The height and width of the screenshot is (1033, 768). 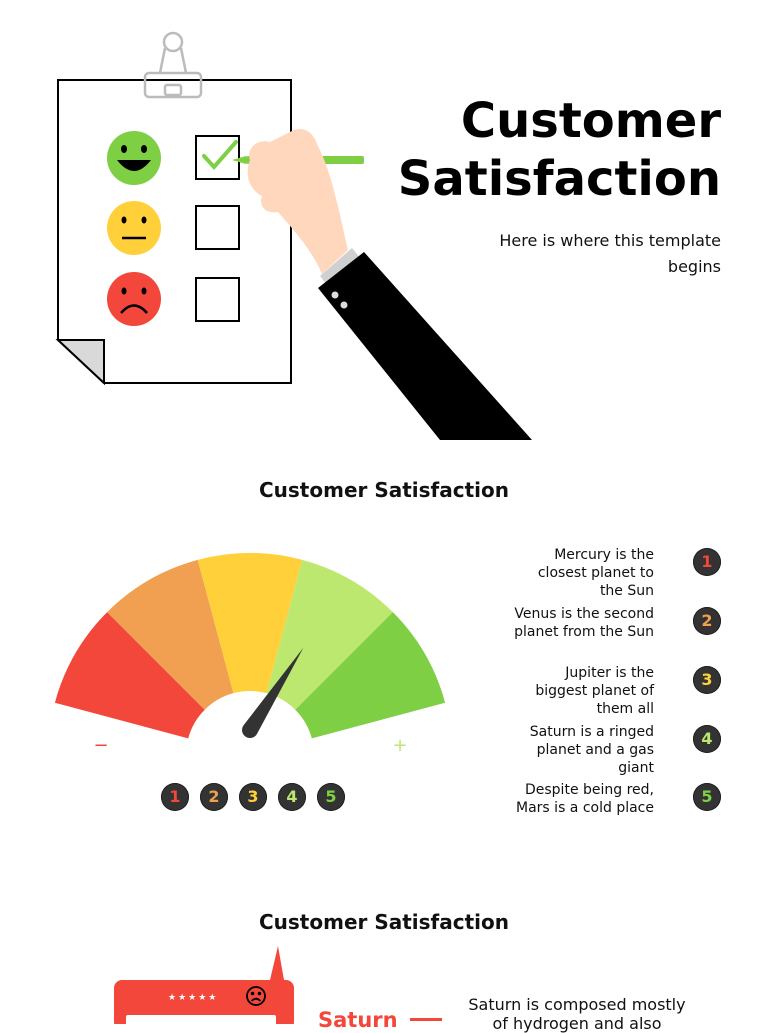 What do you see at coordinates (707, 797) in the screenshot?
I see `legend-number-badge: 5` at bounding box center [707, 797].